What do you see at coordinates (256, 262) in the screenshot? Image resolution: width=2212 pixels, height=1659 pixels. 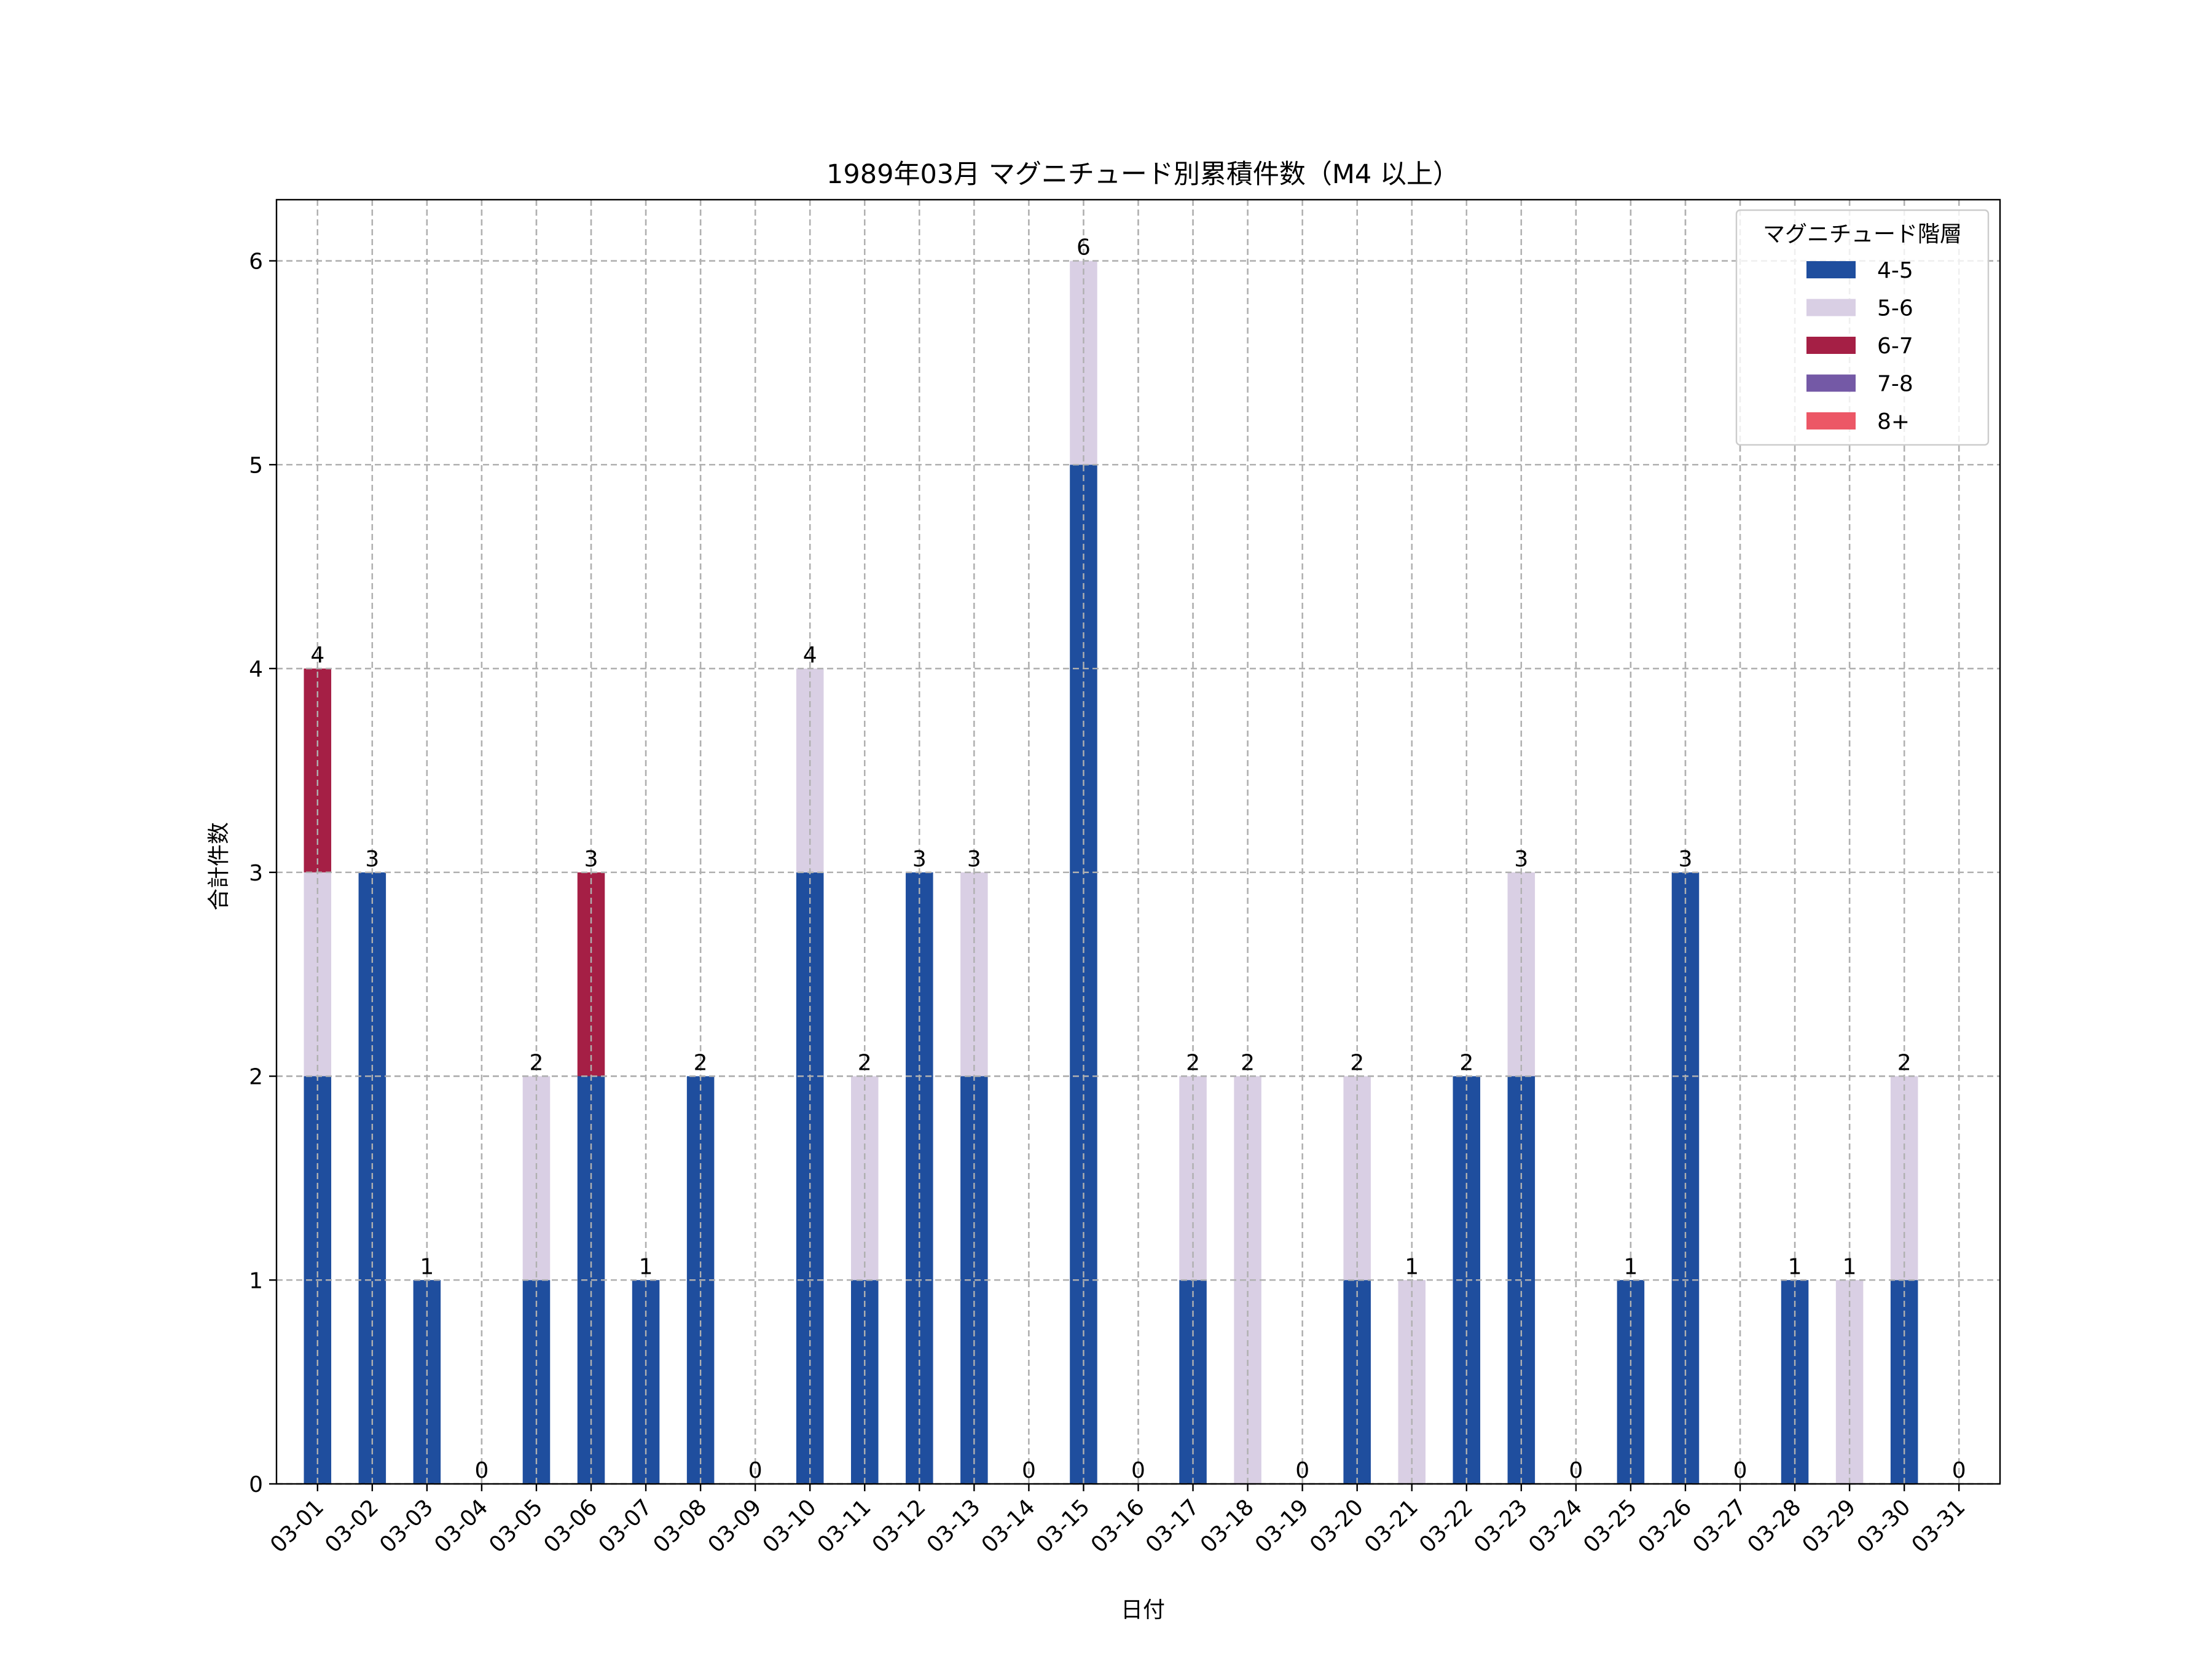 I see `y-tick-label: 6` at bounding box center [256, 262].